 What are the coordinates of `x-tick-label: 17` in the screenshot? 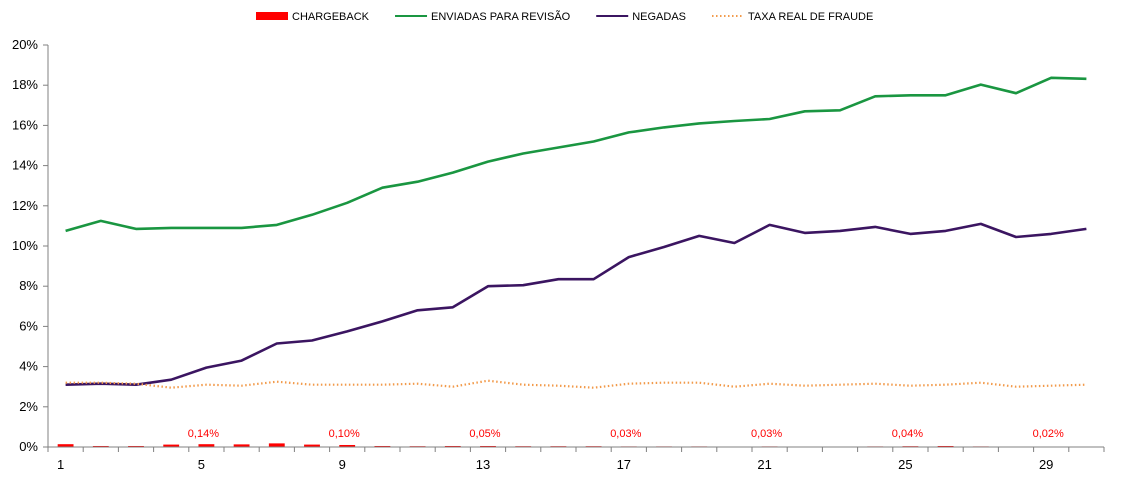 It's located at (624, 464).